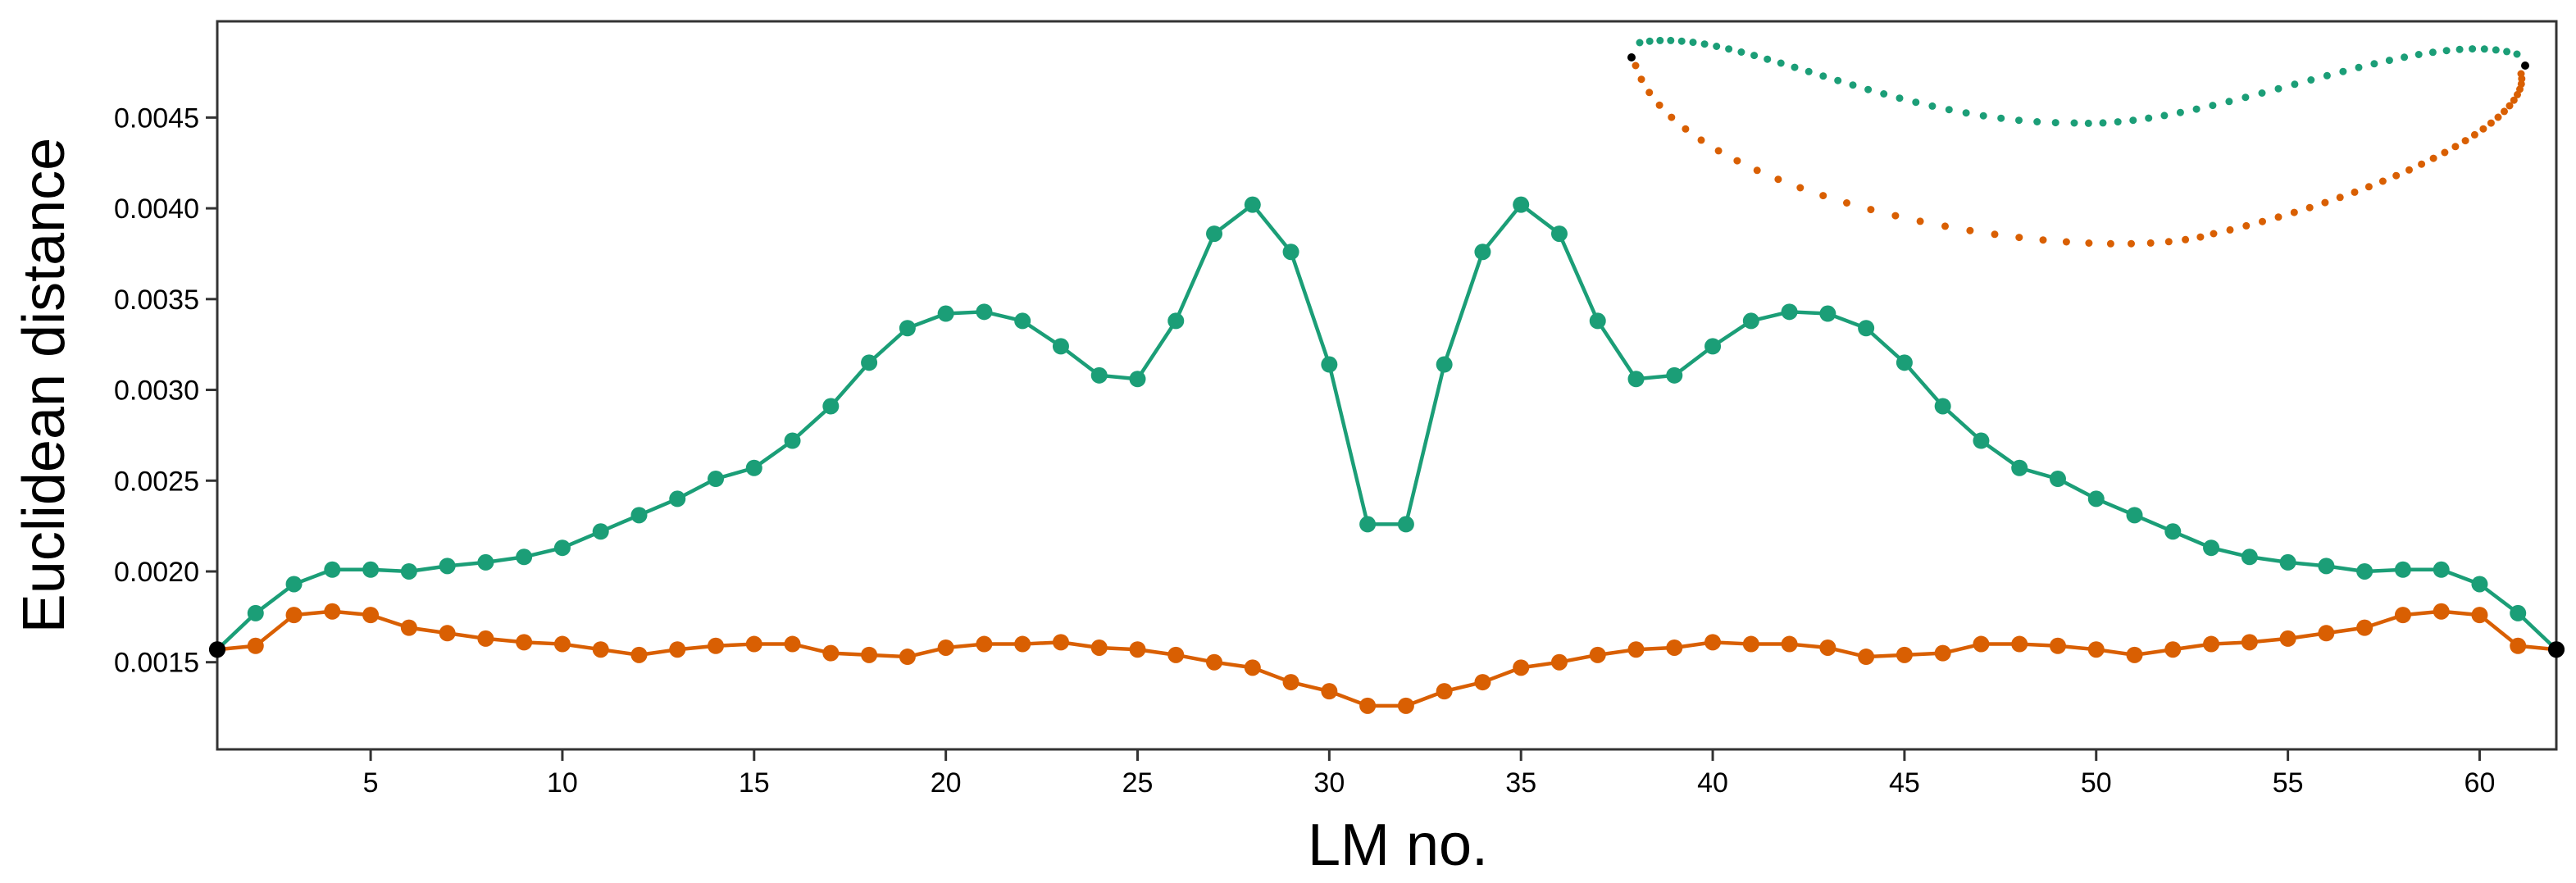 The width and height of the screenshot is (2576, 883). Describe the element at coordinates (156, 118) in the screenshot. I see `y-tick-label: 0.0045` at that location.